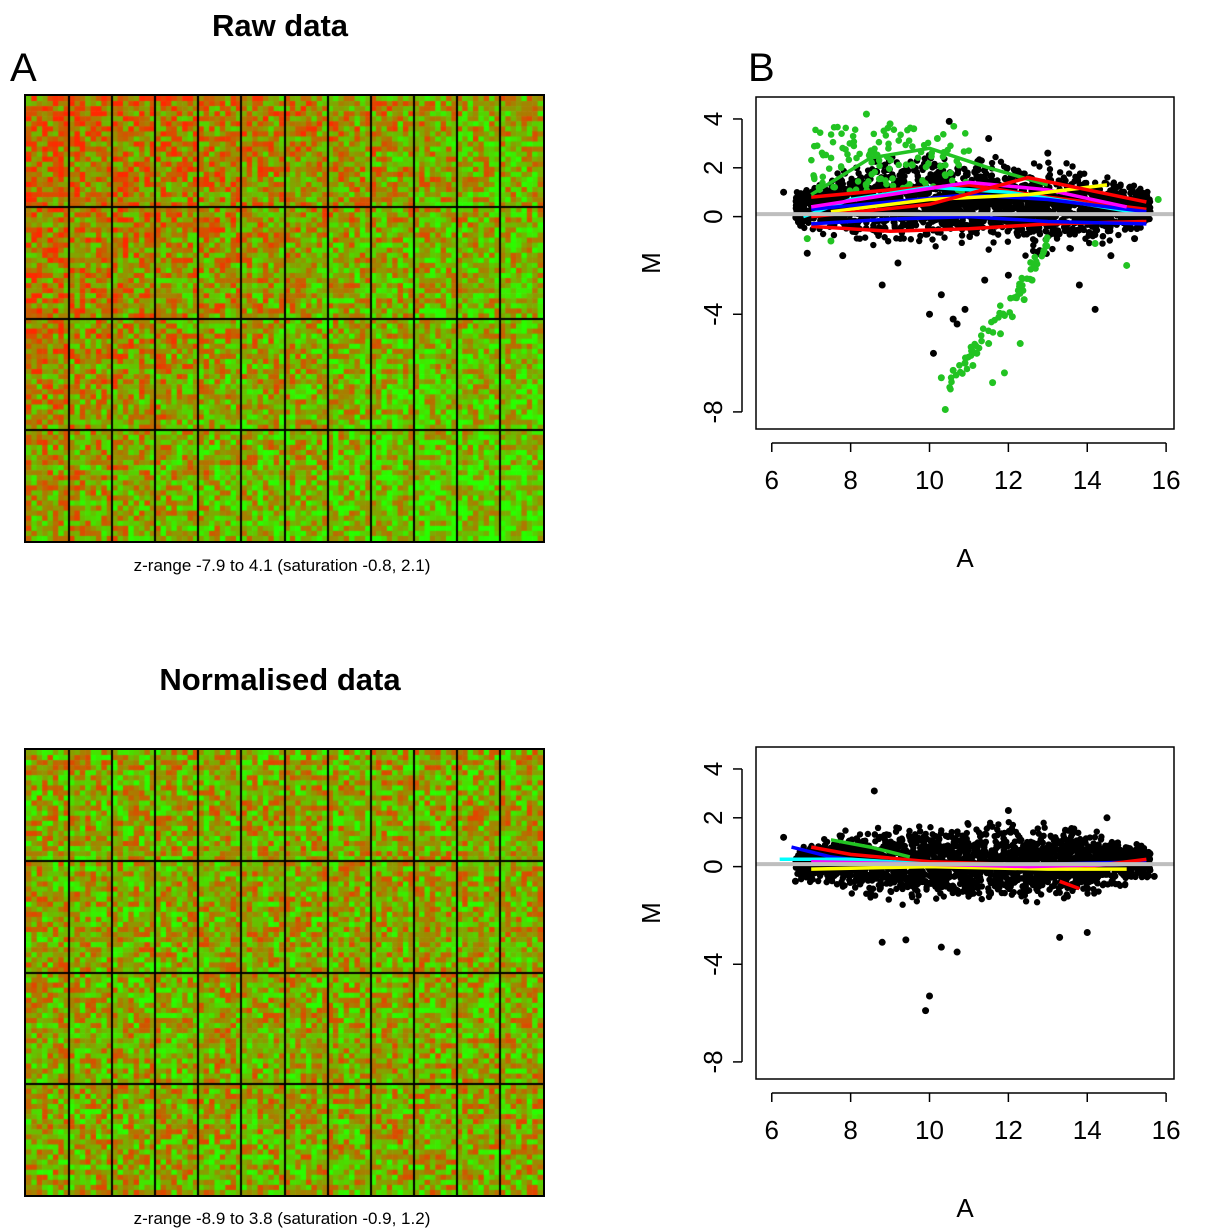  What do you see at coordinates (1166, 480) in the screenshot?
I see `x-tick-label: 16` at bounding box center [1166, 480].